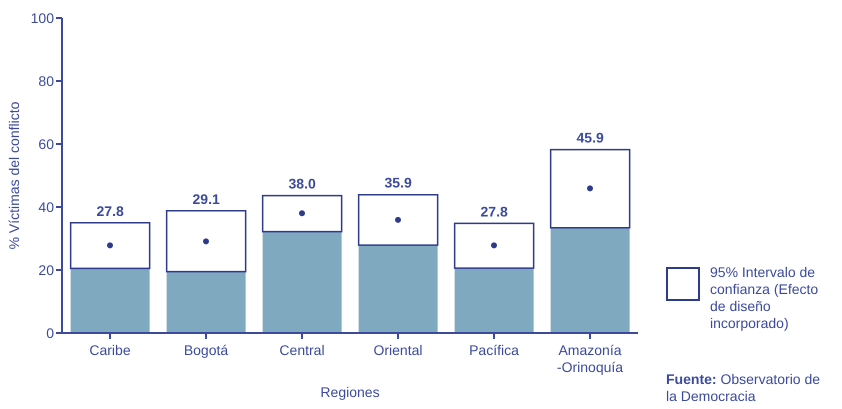 This screenshot has height=409, width=842. Describe the element at coordinates (744, 388) in the screenshot. I see `source-note: Fuente: Observatorio de la Democracia` at that location.